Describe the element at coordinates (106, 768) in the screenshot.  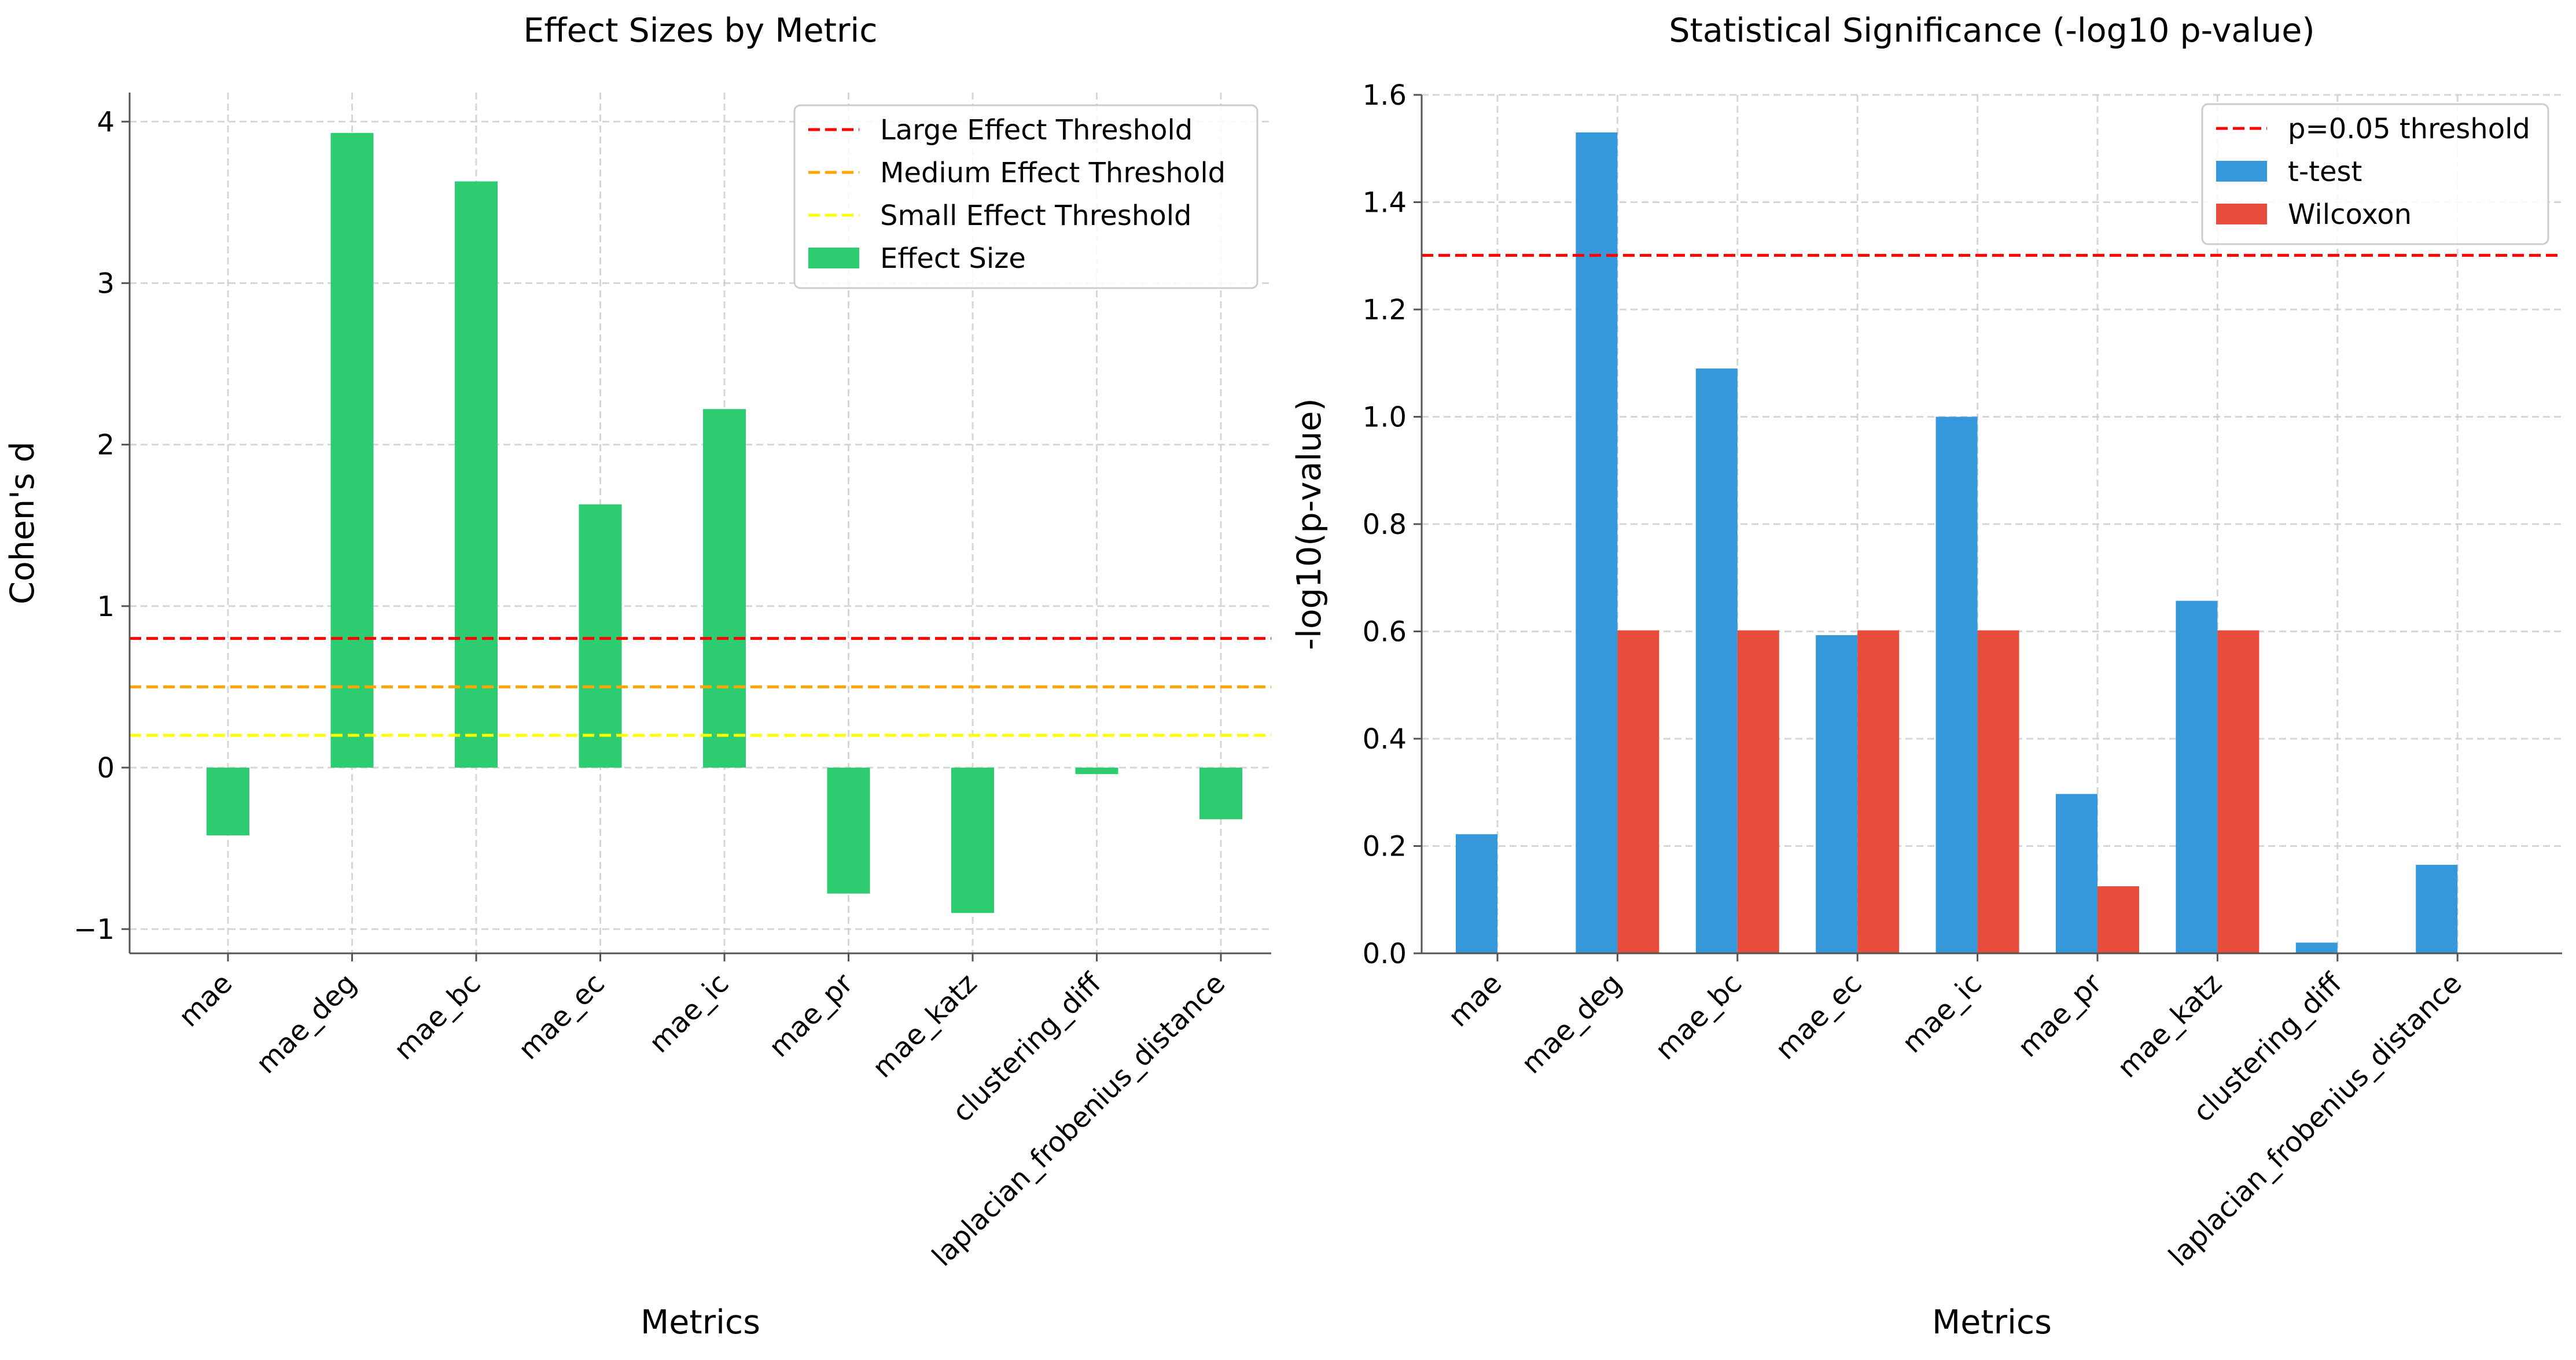
I see `y-tick-label: 0` at that location.